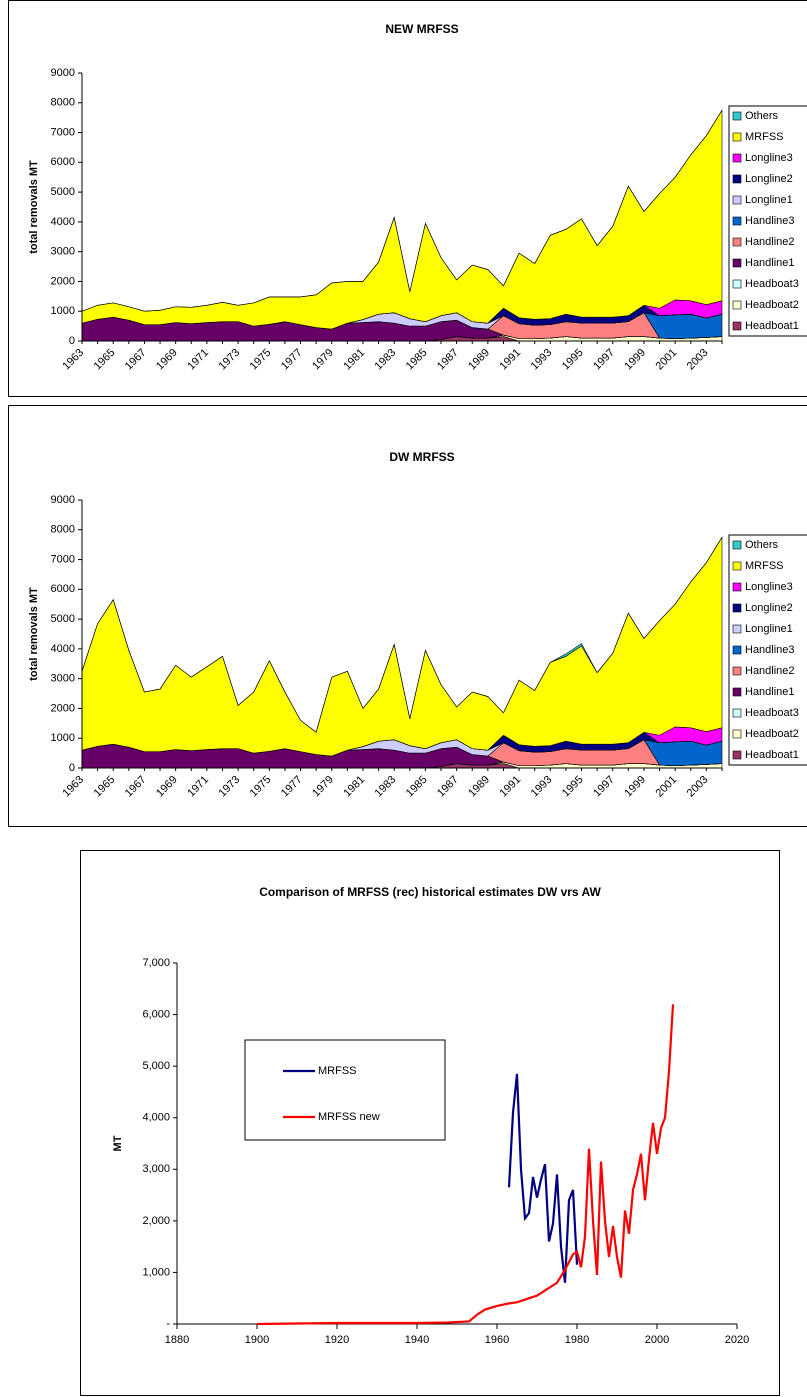  I want to click on line, so click(465, 1165).